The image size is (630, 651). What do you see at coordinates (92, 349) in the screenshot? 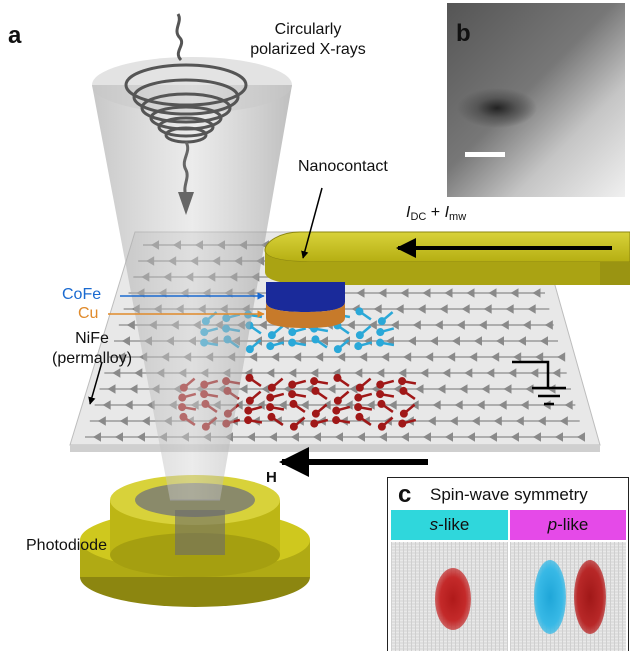
I see `nife-label: NiFe (permalloy)` at bounding box center [92, 349].